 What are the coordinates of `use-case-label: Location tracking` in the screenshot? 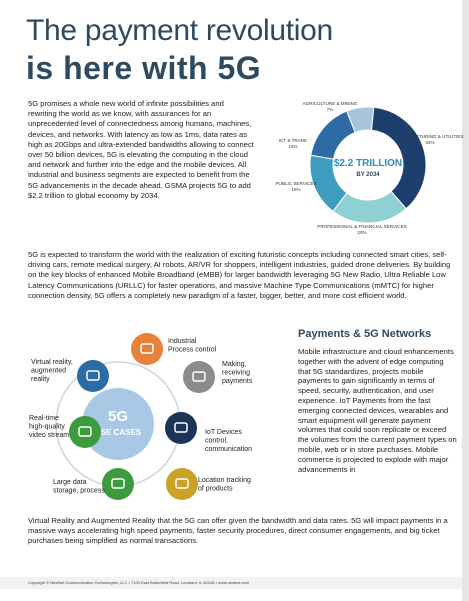 It's located at (224, 480).